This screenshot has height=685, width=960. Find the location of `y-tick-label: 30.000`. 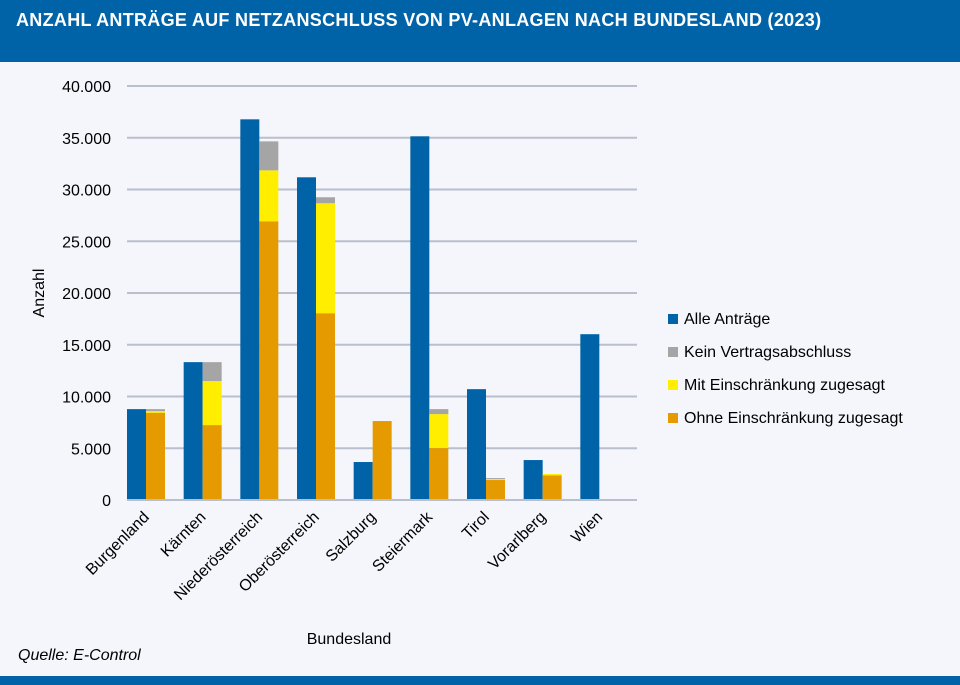

y-tick-label: 30.000 is located at coordinates (86, 191).